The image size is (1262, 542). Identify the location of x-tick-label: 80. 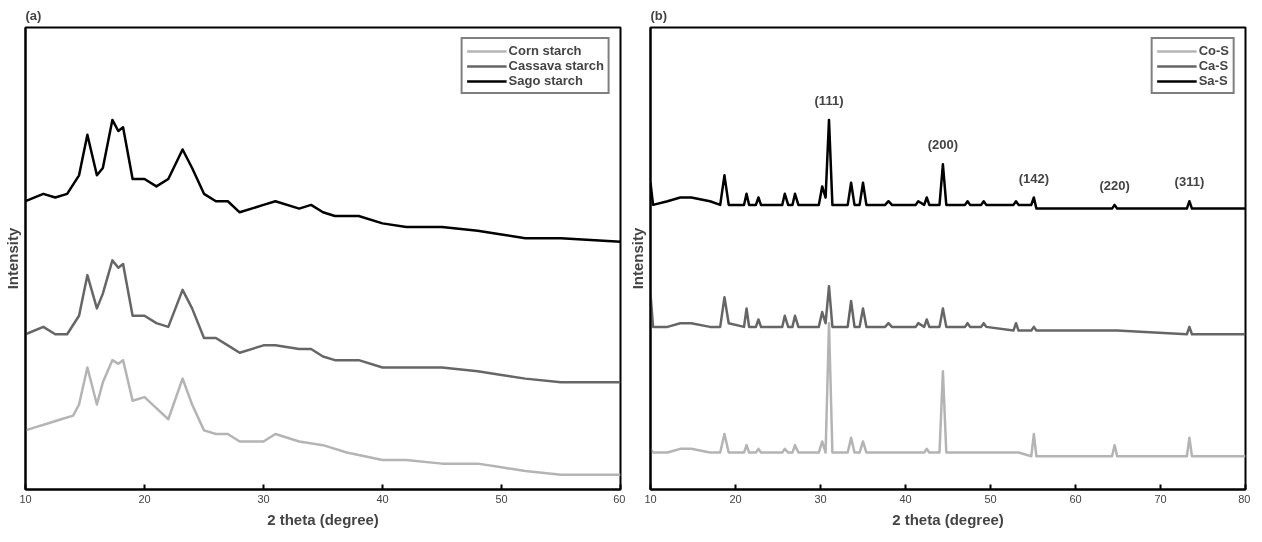
(1244, 498).